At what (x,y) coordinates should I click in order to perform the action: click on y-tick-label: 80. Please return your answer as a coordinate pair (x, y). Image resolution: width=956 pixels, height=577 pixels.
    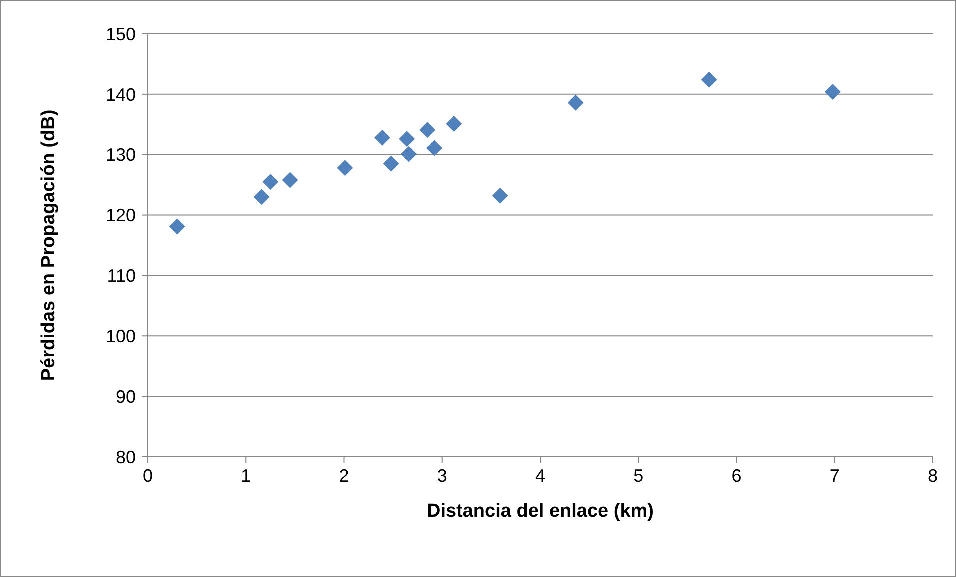
    Looking at the image, I should click on (126, 457).